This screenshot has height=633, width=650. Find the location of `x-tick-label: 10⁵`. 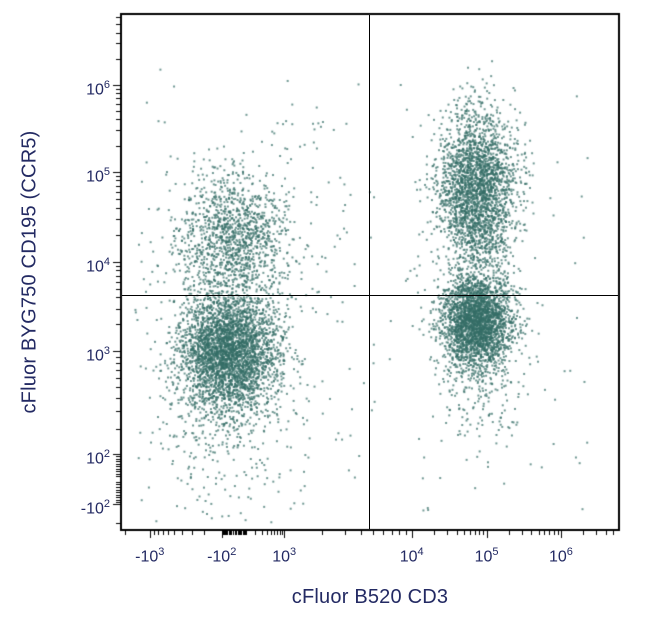

x-tick-label: 10⁵ is located at coordinates (486, 556).